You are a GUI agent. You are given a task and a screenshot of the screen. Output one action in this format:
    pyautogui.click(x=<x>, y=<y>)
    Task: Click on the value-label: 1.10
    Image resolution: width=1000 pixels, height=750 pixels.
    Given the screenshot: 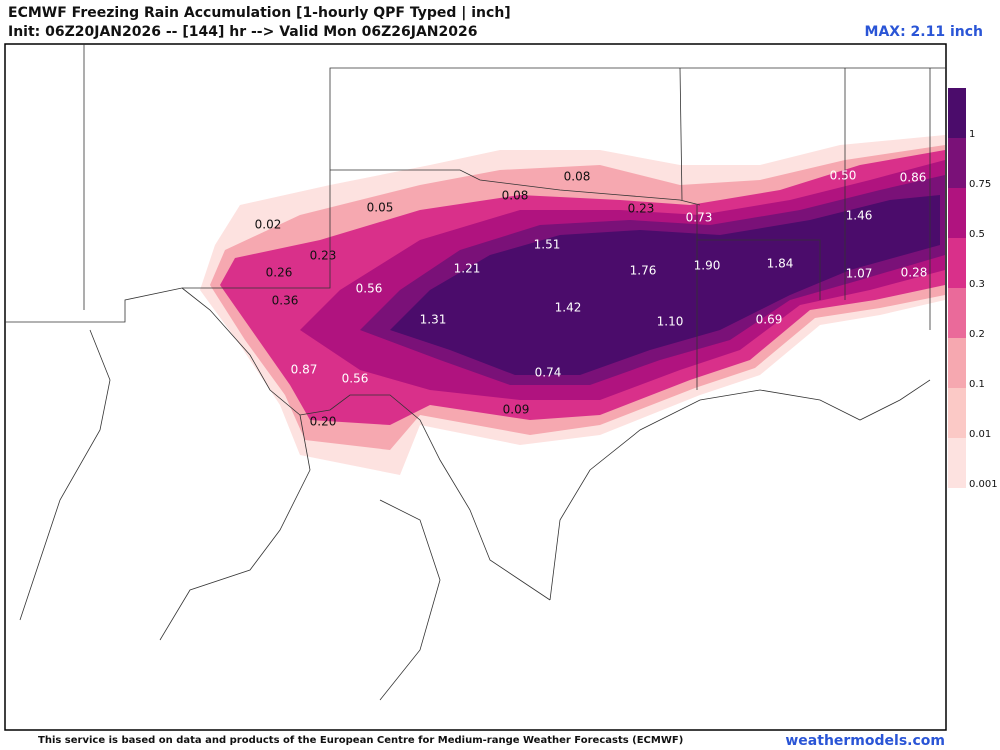 What is the action you would take?
    pyautogui.click(x=670, y=322)
    